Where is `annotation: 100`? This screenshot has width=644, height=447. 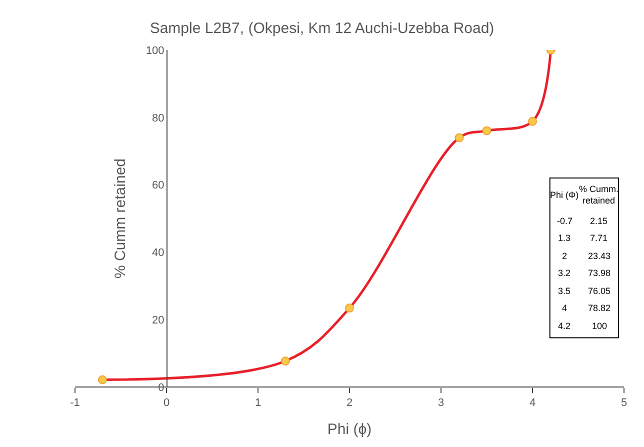 annotation: 100 is located at coordinates (600, 326).